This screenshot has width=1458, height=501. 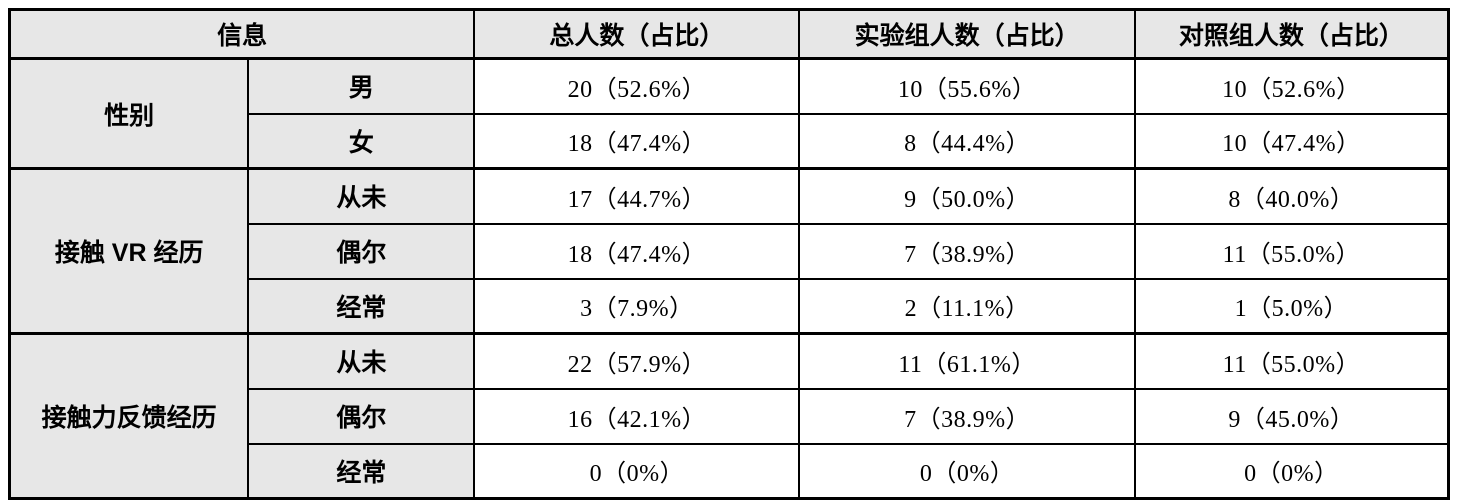 What do you see at coordinates (129, 251) in the screenshot?
I see `category-cell-vr-experience: 接触 VR 经历` at bounding box center [129, 251].